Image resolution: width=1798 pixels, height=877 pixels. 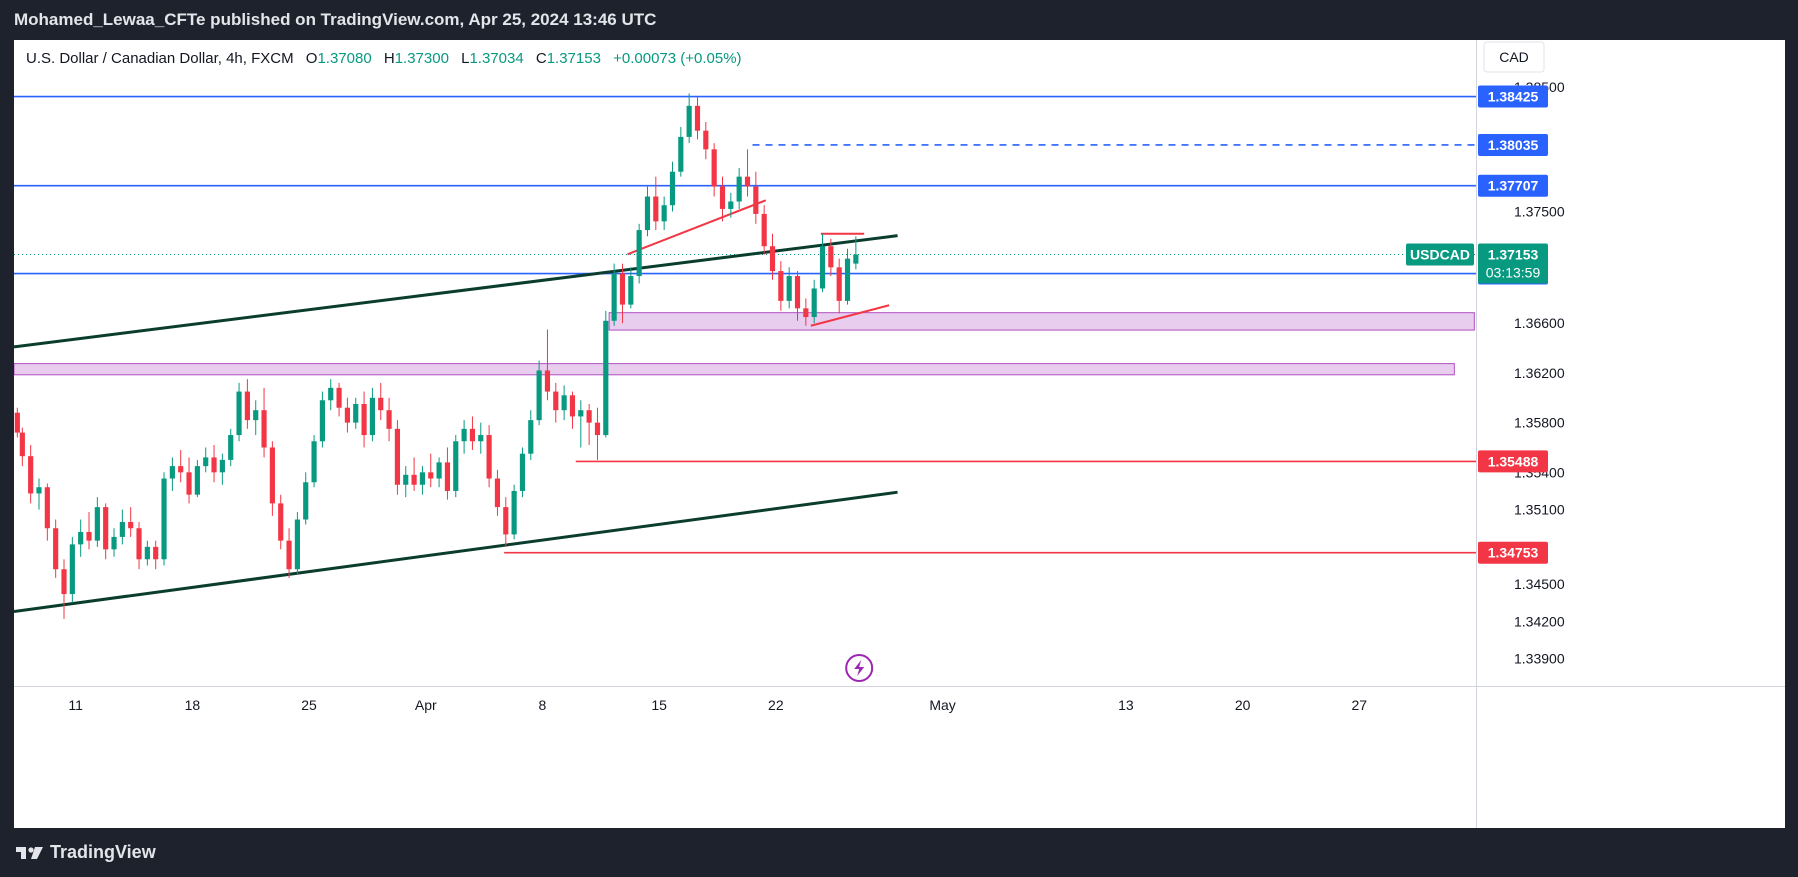 I want to click on x-tick-label: 22, so click(x=776, y=705).